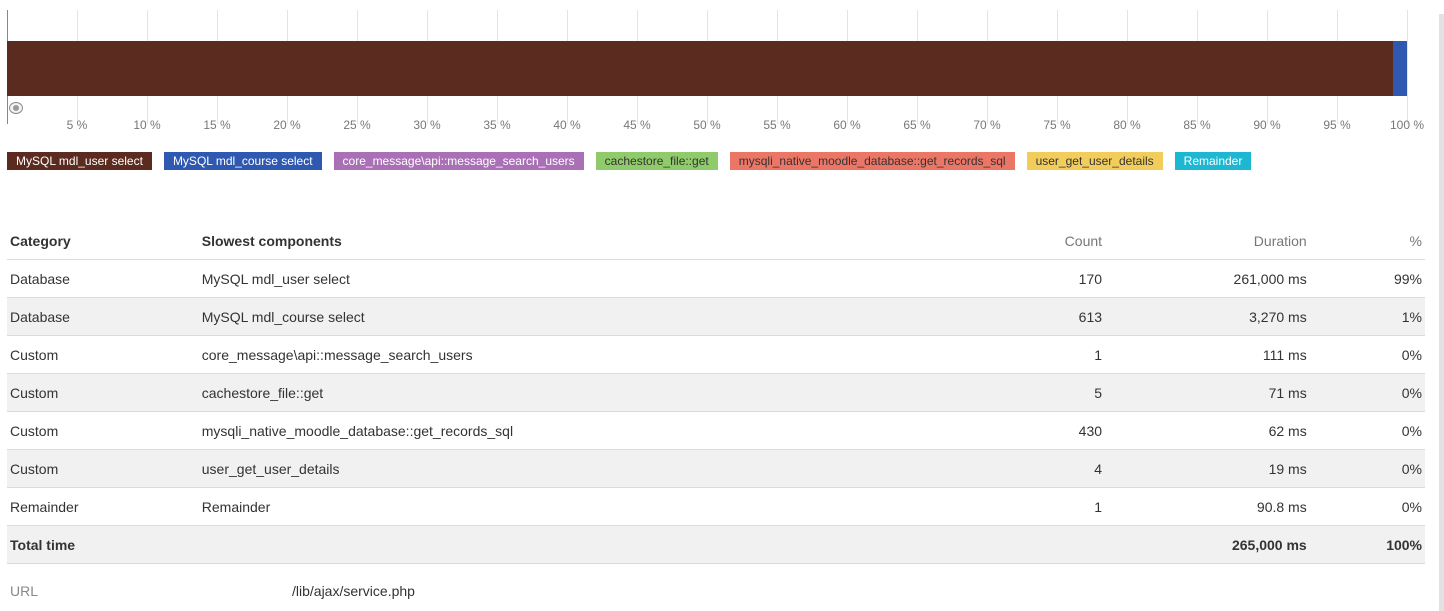 This screenshot has width=1444, height=611. What do you see at coordinates (500, 278) in the screenshot?
I see `cell-component: MySQL mdl_user select` at bounding box center [500, 278].